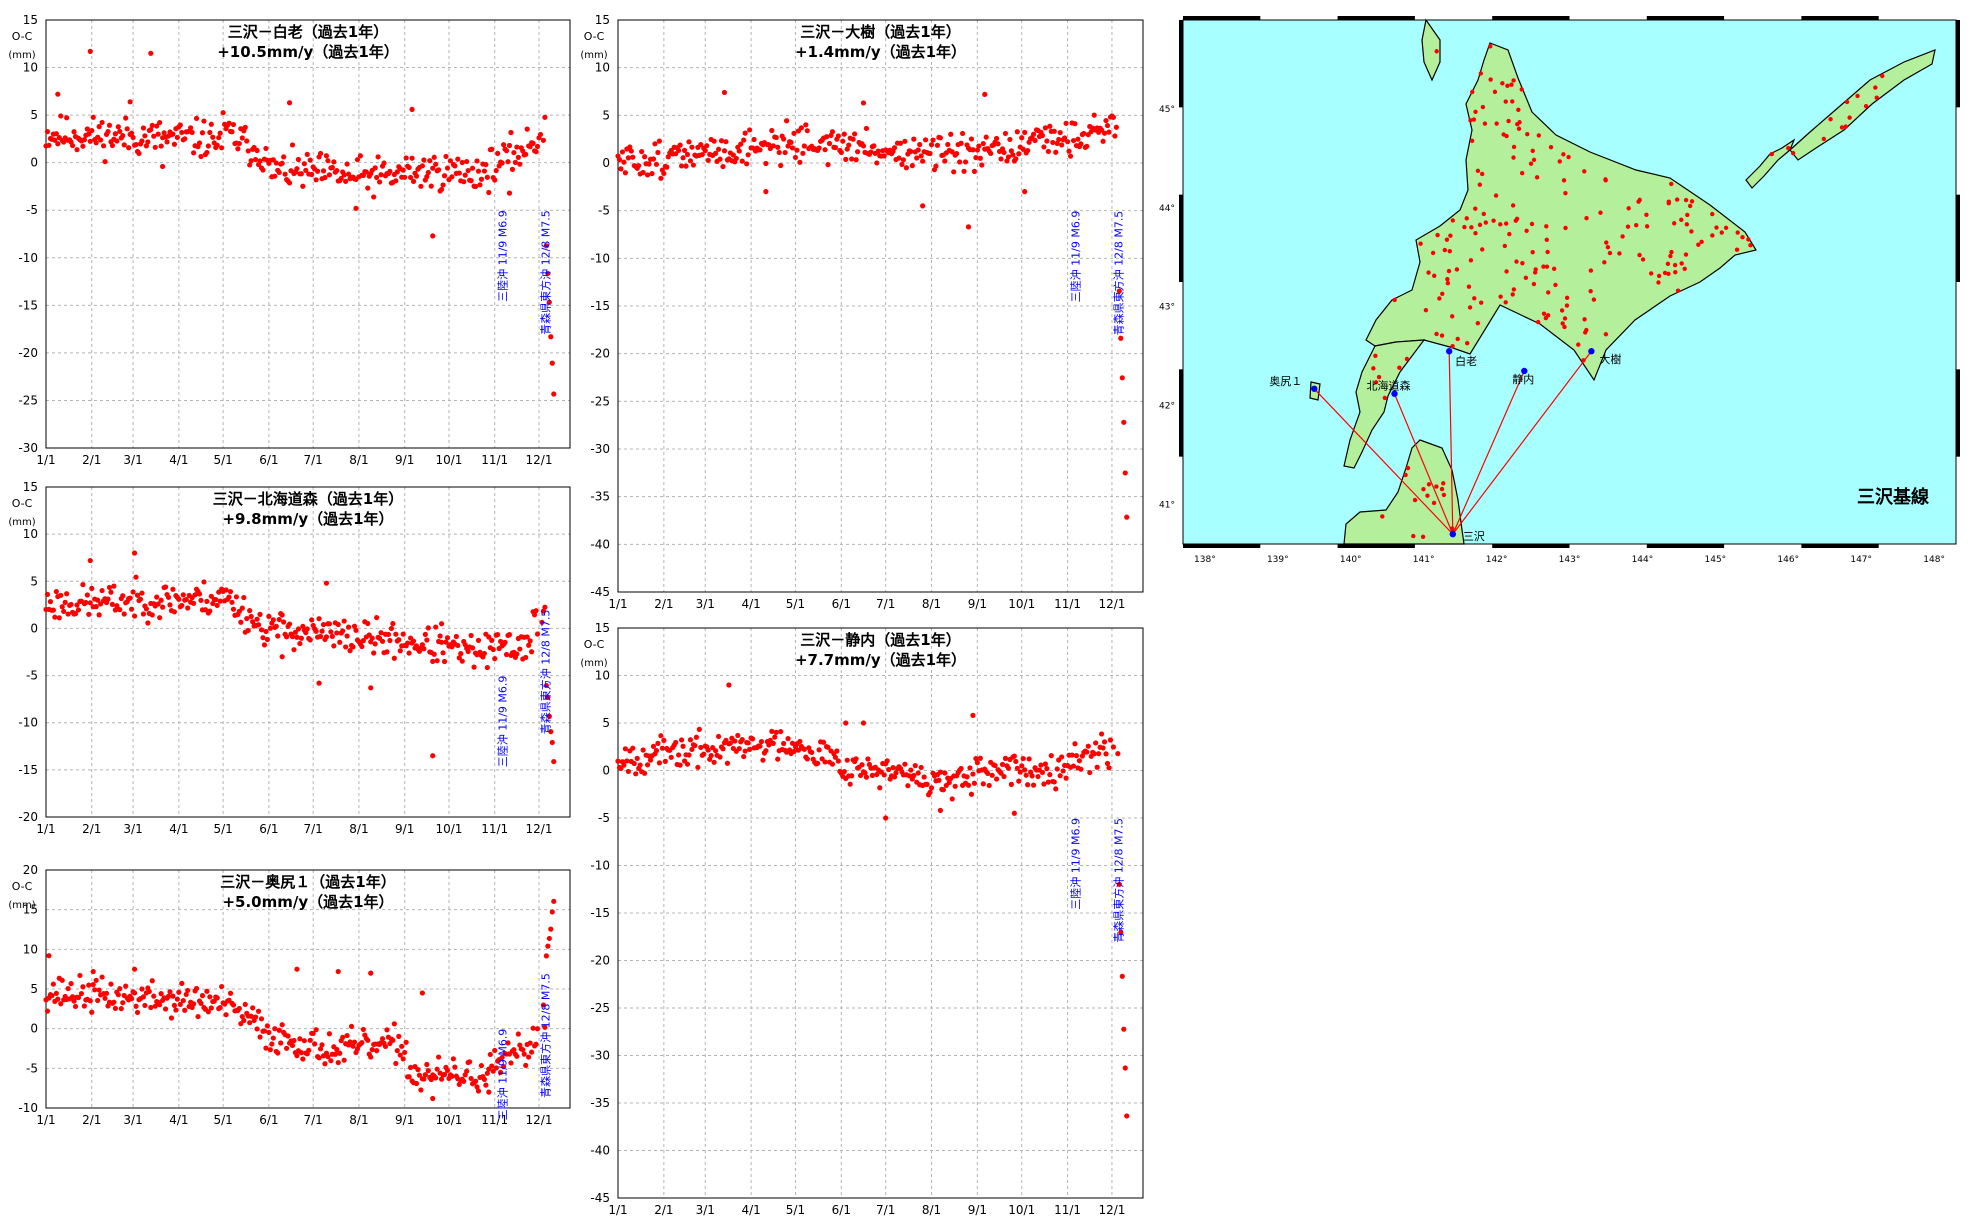 Image resolution: width=1971 pixels, height=1231 pixels. Describe the element at coordinates (1423, 464) in the screenshot. I see `baseline-line` at that location.